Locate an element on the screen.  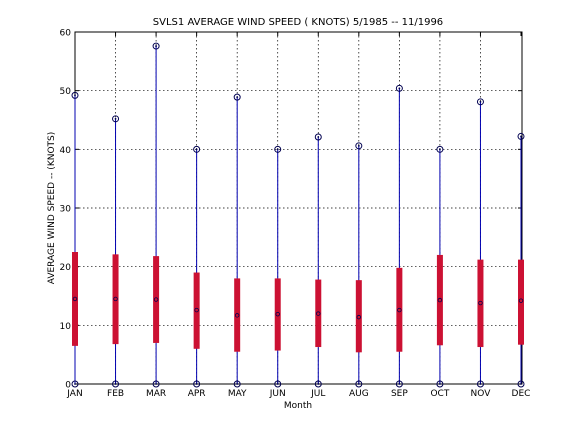
x-tick-label: FEB is located at coordinates (115, 394).